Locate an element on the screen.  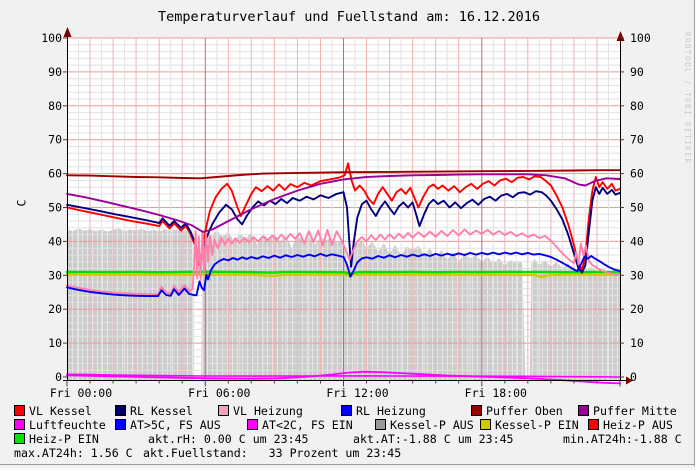
y-tick-label-left: 20 is located at coordinates (55, 309).